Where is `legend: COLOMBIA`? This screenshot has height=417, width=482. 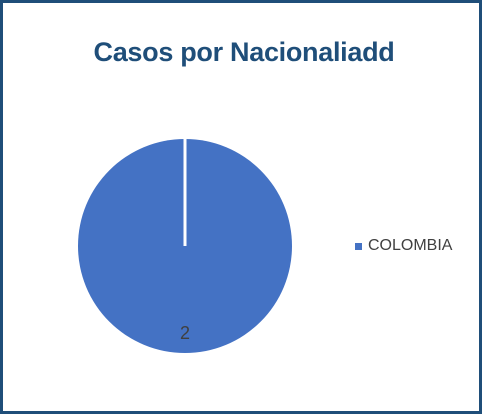
legend: COLOMBIA is located at coordinates (403, 246).